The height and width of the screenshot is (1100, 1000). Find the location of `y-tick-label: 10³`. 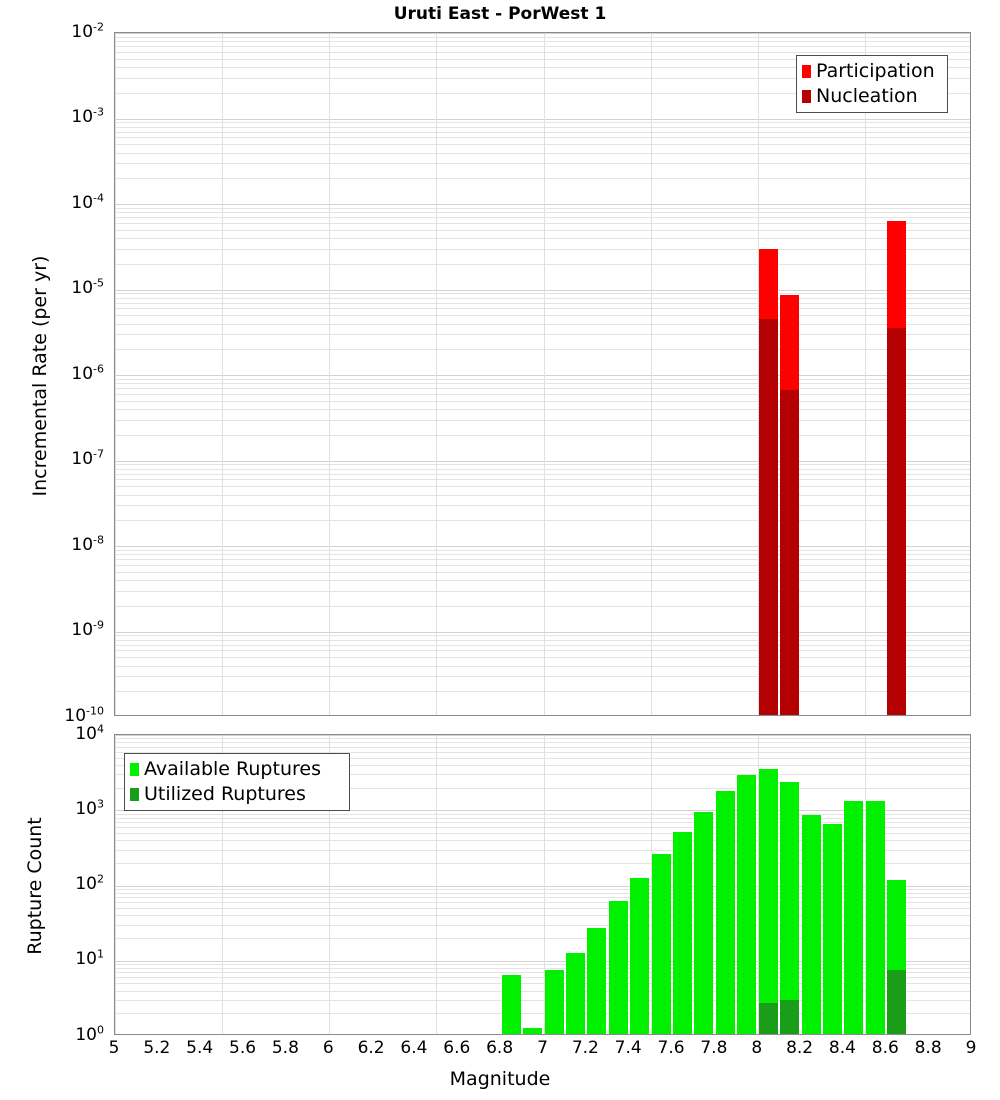

y-tick-label: 10³ is located at coordinates (89, 808).